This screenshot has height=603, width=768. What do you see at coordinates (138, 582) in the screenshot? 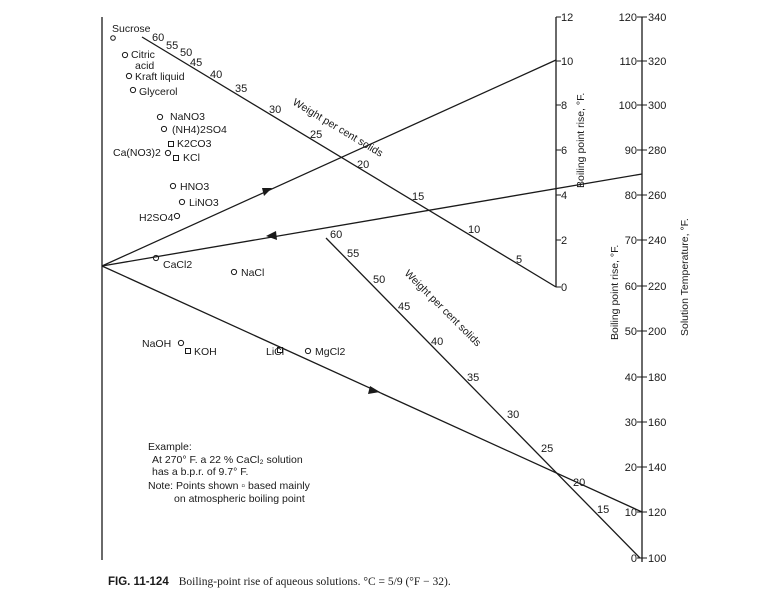
I see `figure-label: FIG. 11-124` at bounding box center [138, 582].